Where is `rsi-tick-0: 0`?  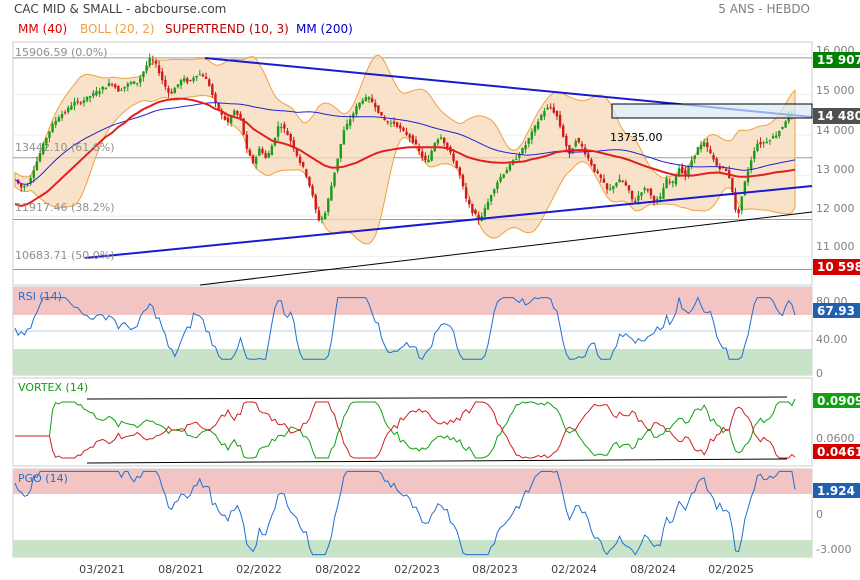
rsi-tick-0: 0 is located at coordinates (819, 373).